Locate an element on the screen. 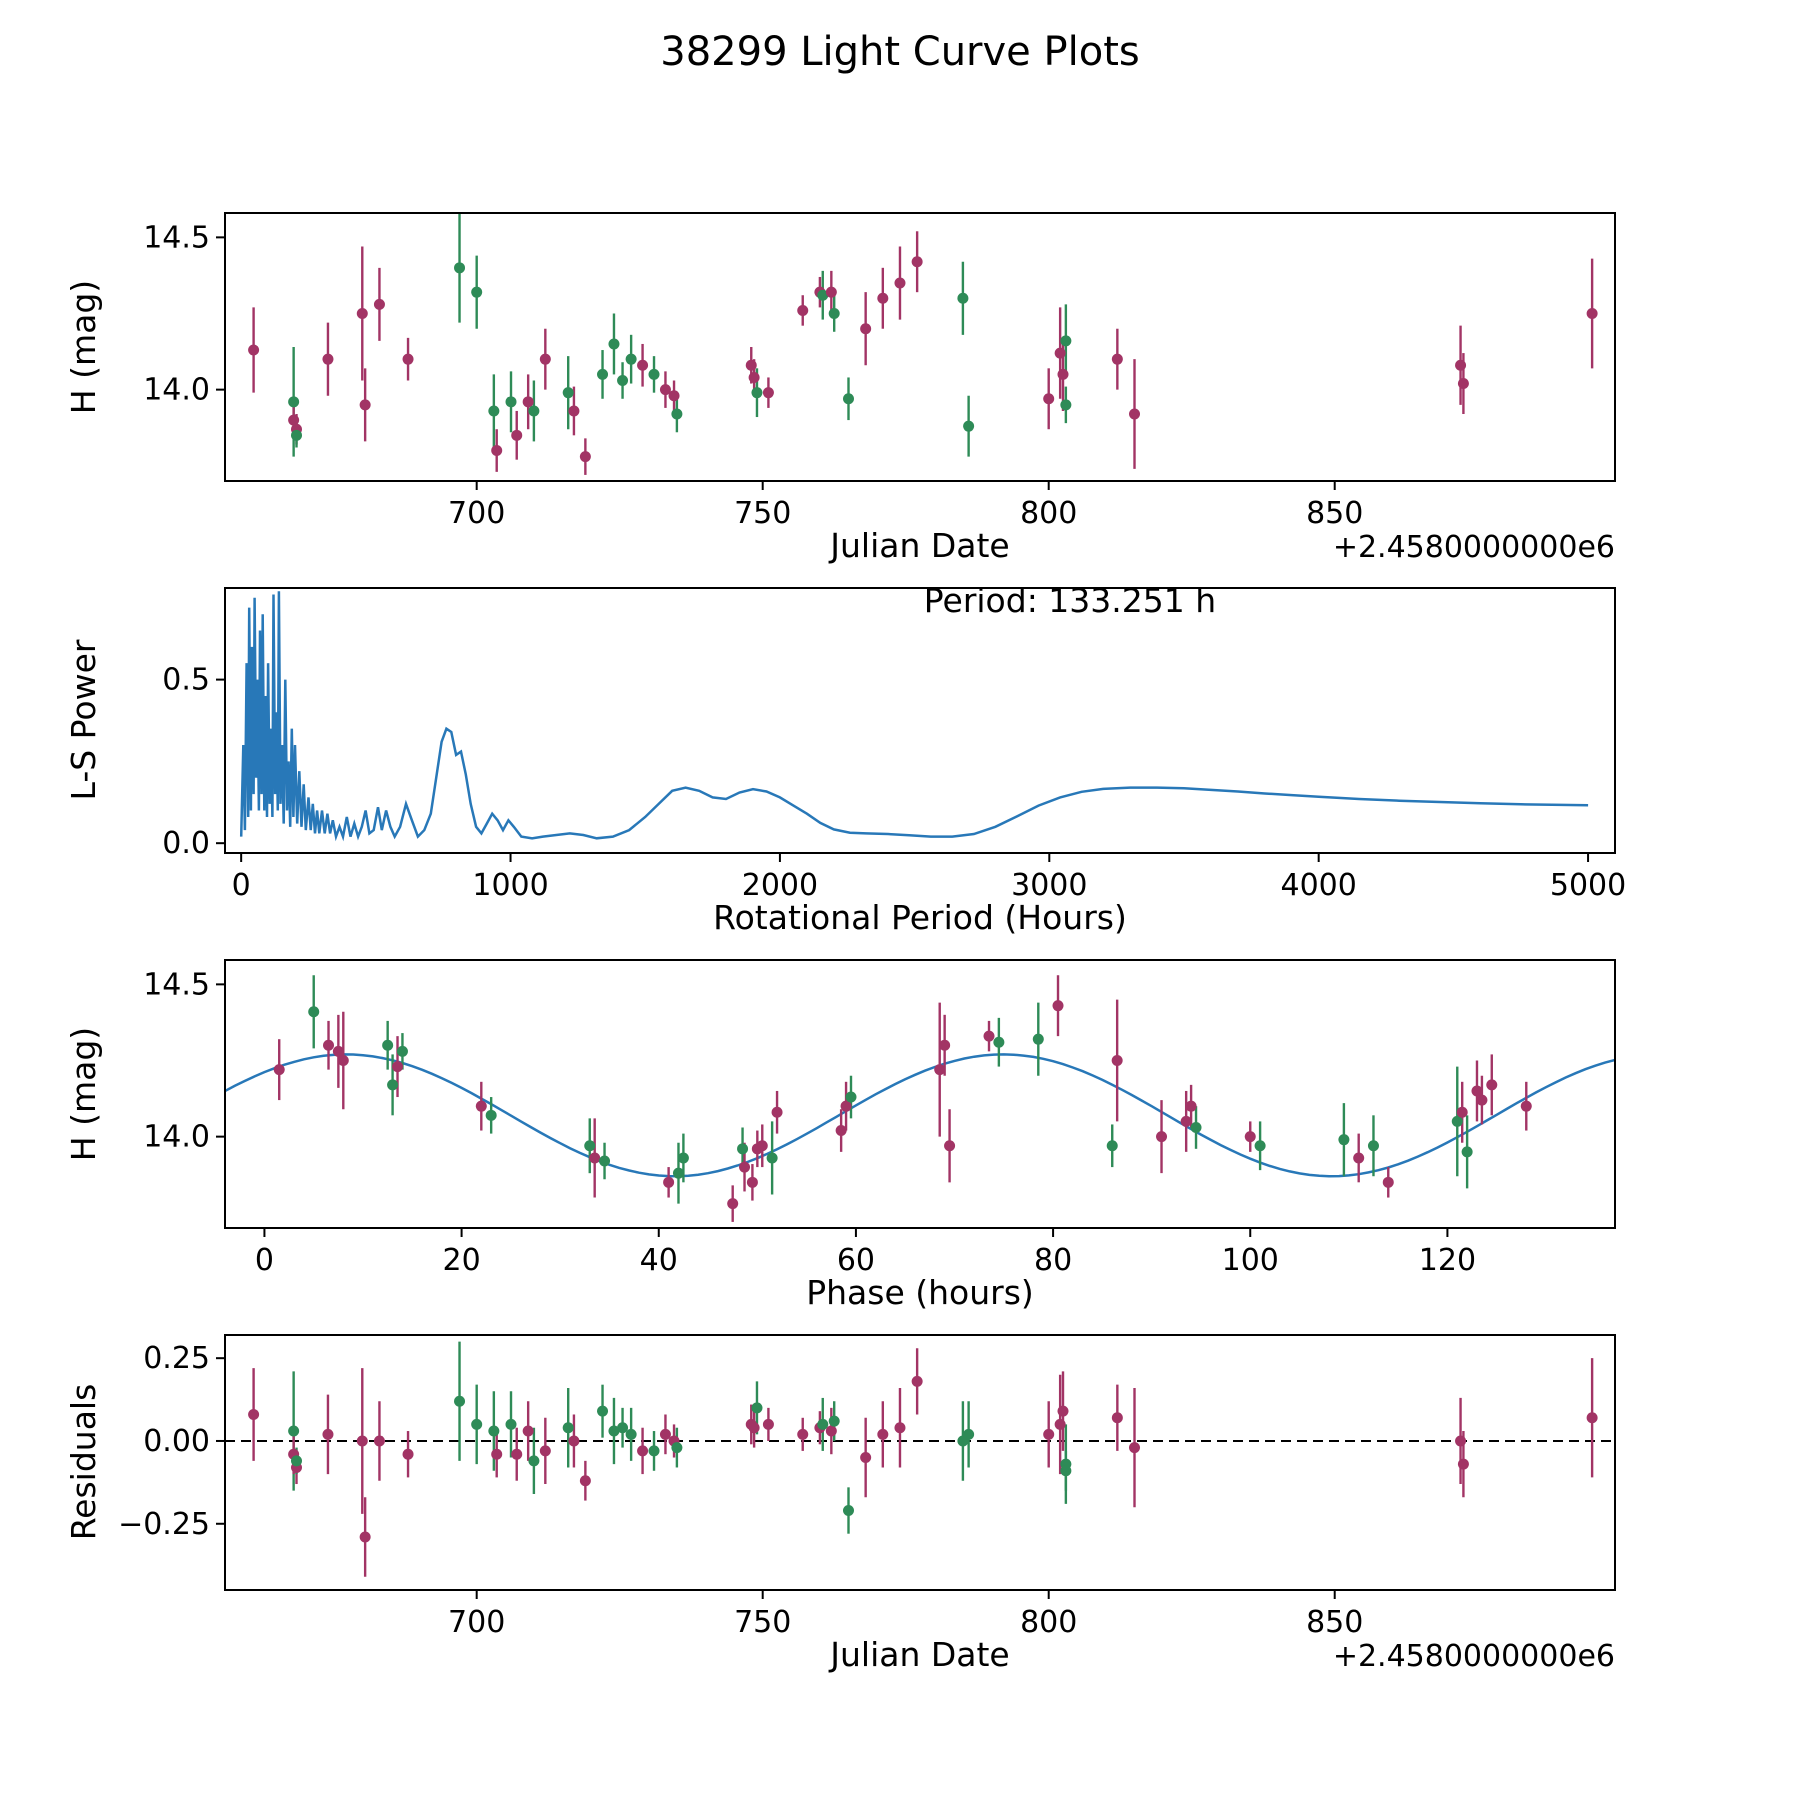 The height and width of the screenshot is (1804, 1800). y-tick-label: 0.00 is located at coordinates (176, 1441).